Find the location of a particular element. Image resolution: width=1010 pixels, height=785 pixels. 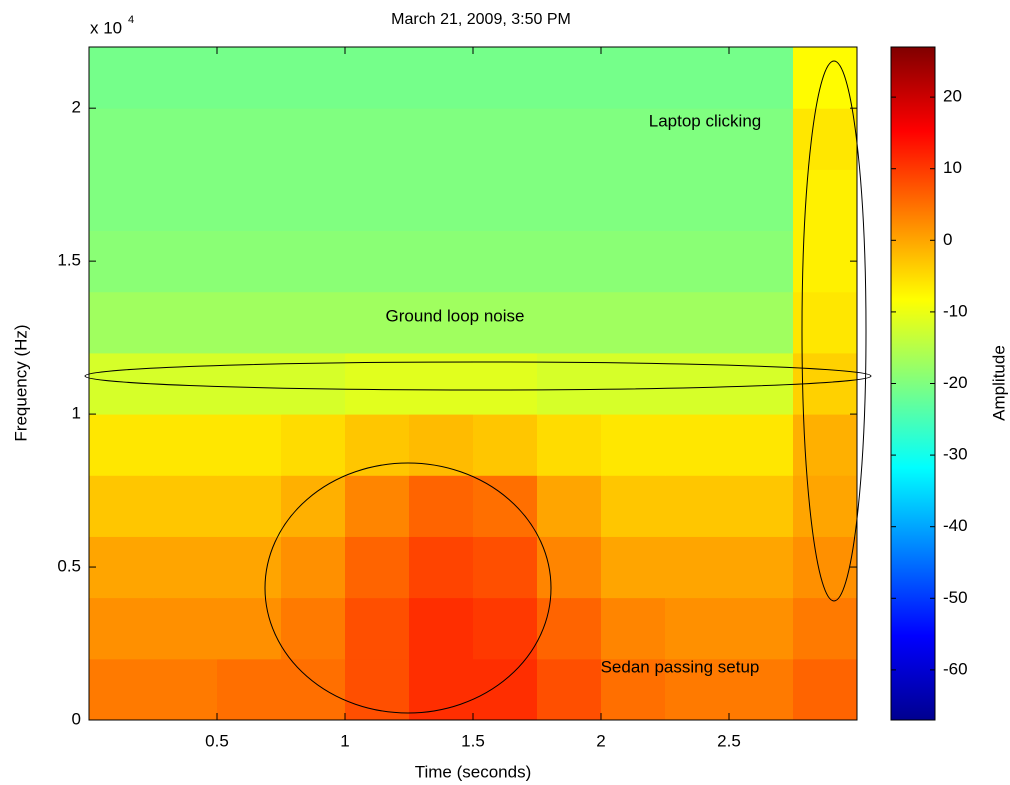

x-tick-label: 0.5 is located at coordinates (217, 740).